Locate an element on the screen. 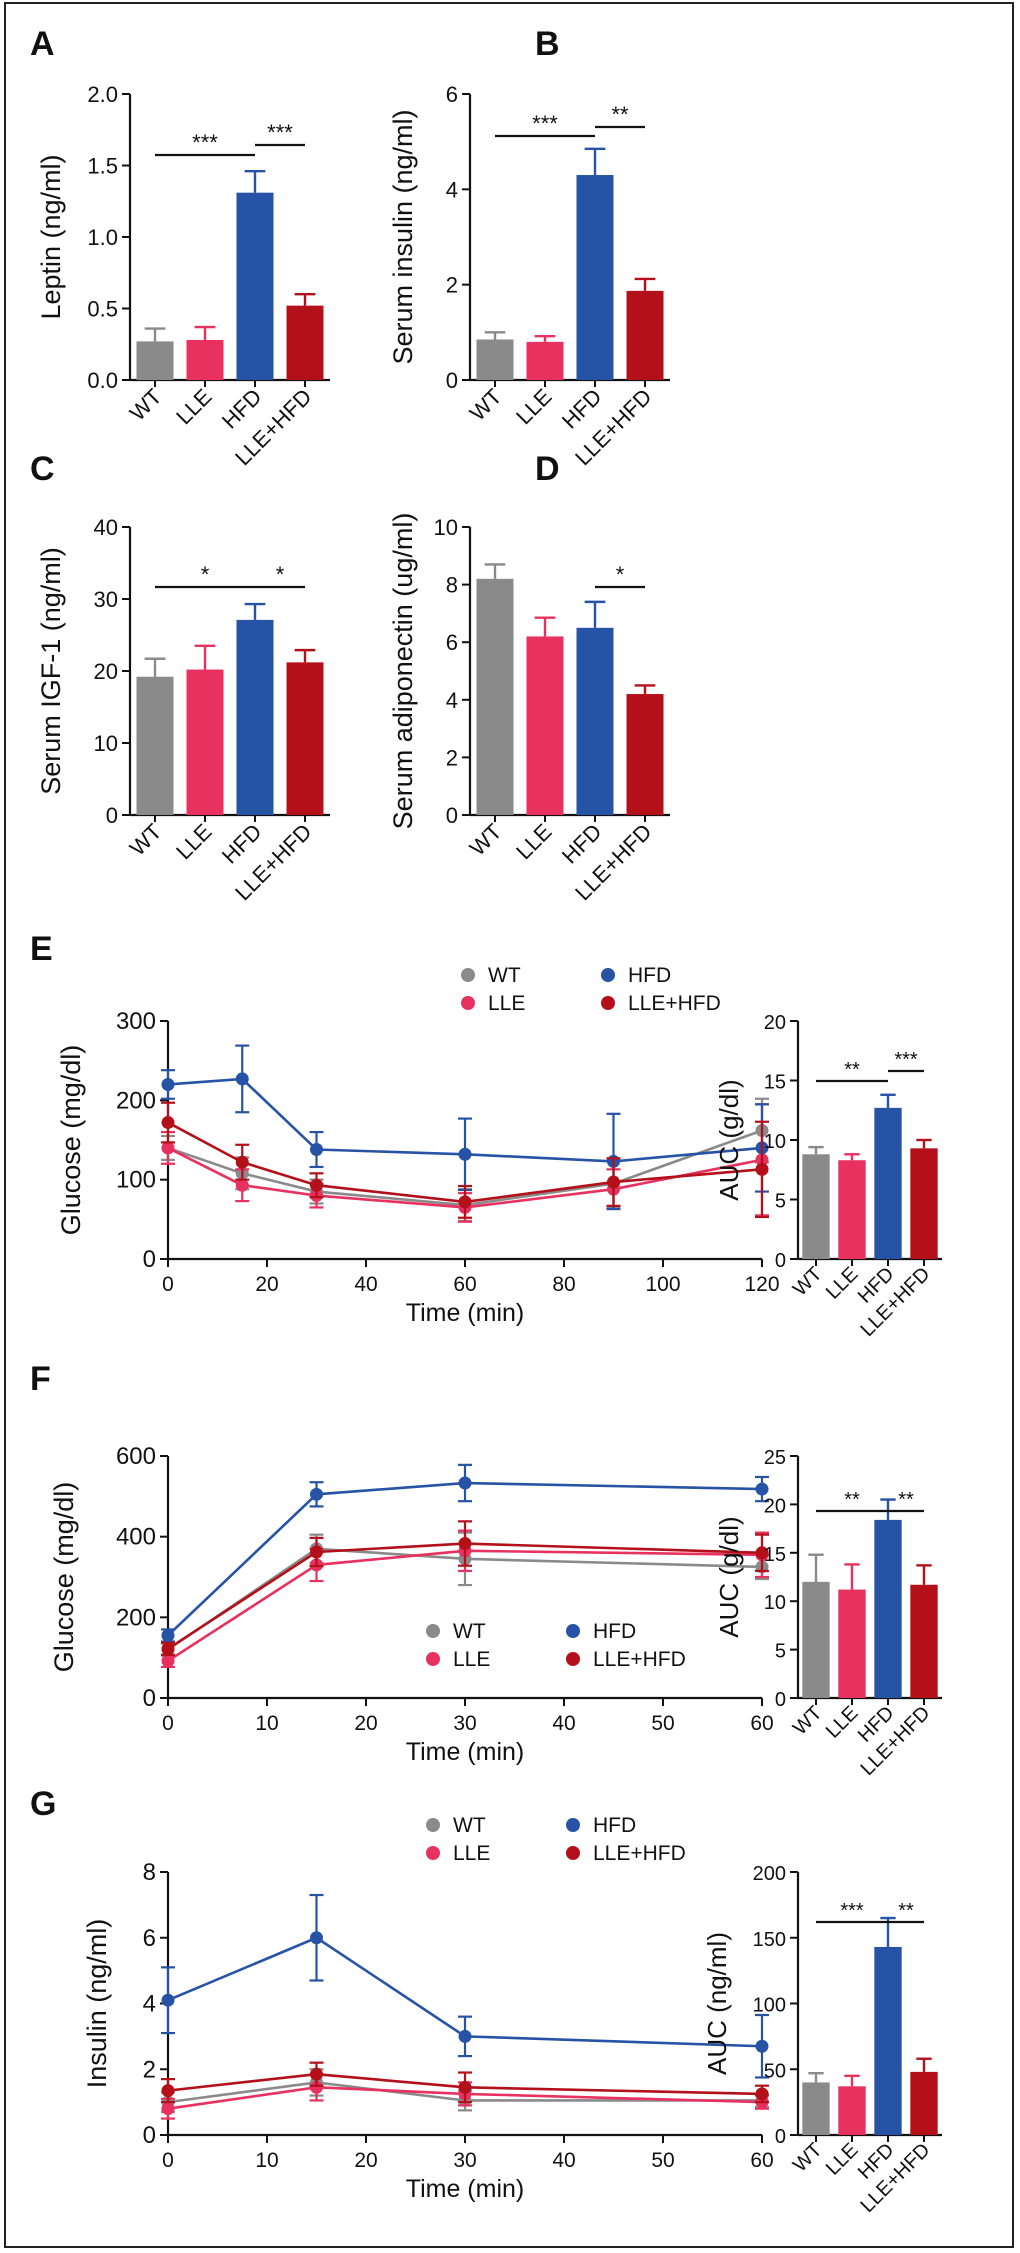  y-tick-label: 5 is located at coordinates (780, 1202).